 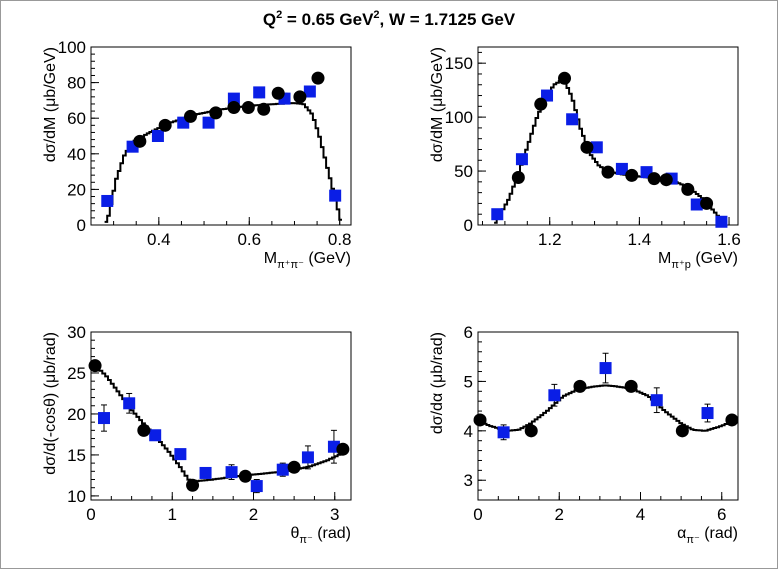 I want to click on y-tick-label: 10, so click(x=76, y=496).